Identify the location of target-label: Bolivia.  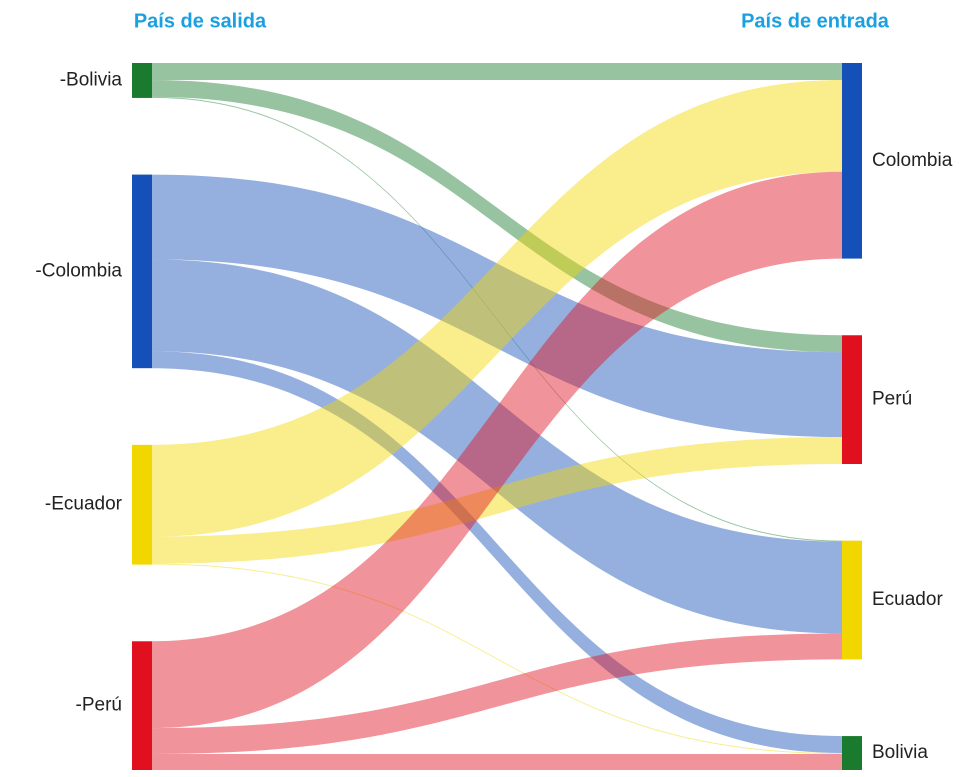
(900, 752).